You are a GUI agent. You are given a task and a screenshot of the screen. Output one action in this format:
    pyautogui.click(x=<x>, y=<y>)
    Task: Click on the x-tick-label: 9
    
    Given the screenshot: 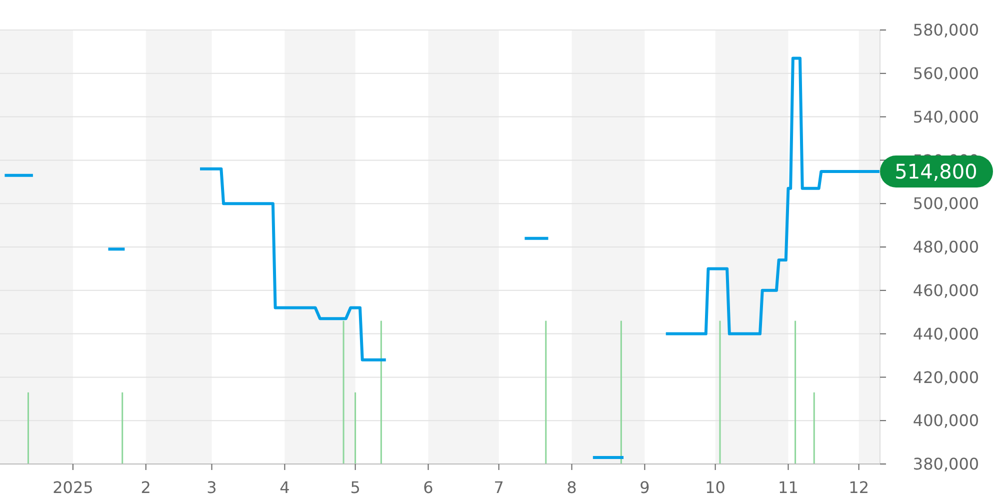 What is the action you would take?
    pyautogui.click(x=645, y=487)
    